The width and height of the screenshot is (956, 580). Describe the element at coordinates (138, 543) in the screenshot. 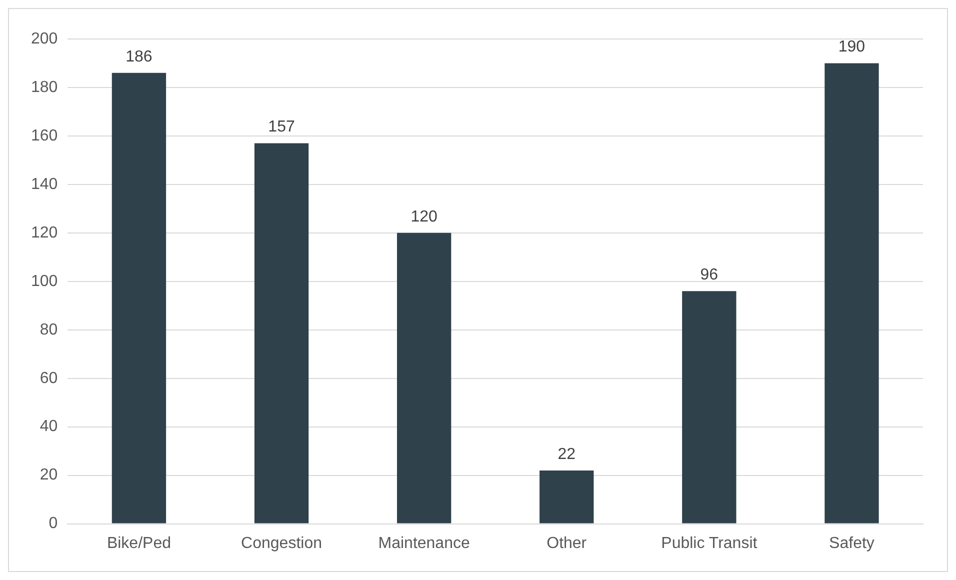

I see `x-tick-label: Bike/Ped` at that location.